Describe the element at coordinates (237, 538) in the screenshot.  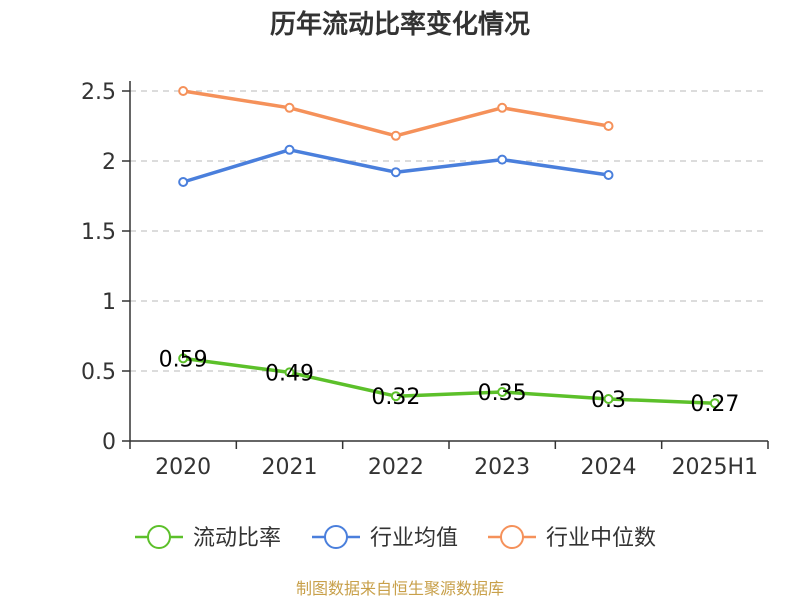
I see `legend-label: 流动比率` at that location.